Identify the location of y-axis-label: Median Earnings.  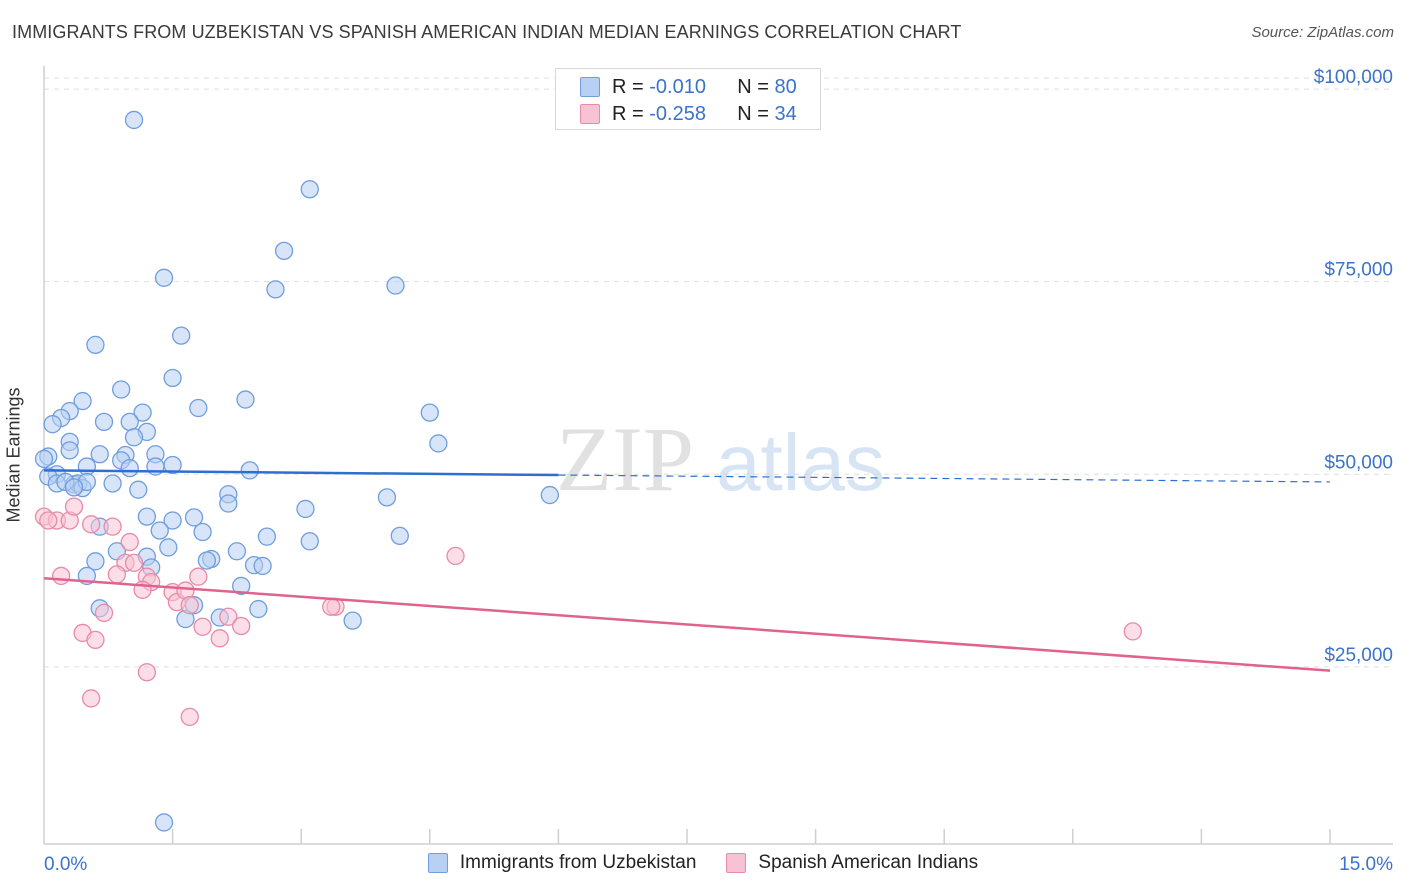
(13, 455).